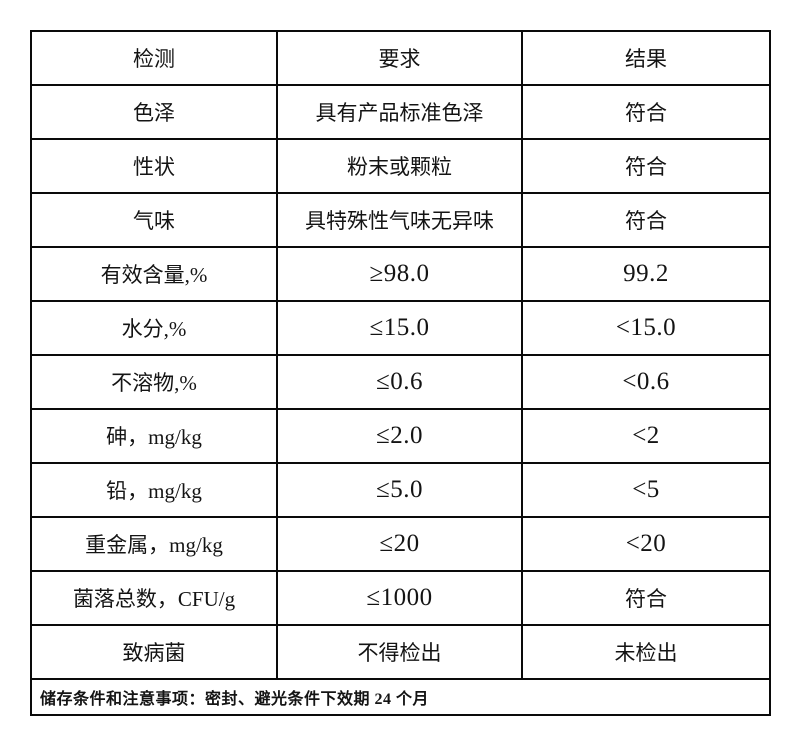 This screenshot has width=800, height=750. I want to click on requirement-cell: 不得检出, so click(399, 652).